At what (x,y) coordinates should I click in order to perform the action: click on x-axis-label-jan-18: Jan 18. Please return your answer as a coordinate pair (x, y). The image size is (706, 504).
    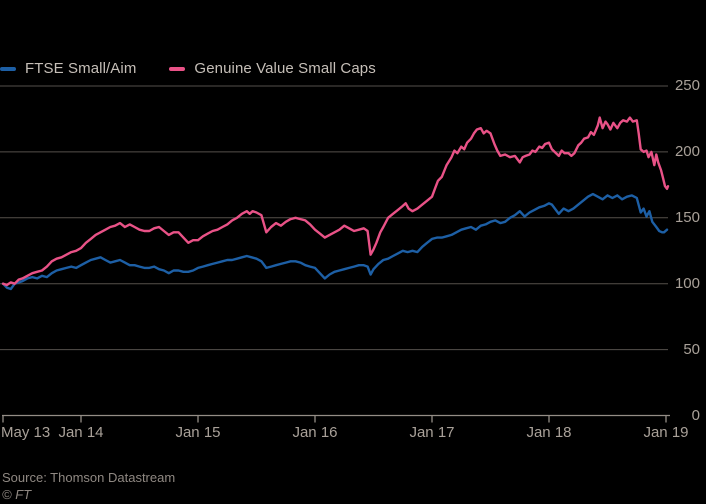
    Looking at the image, I should click on (549, 432).